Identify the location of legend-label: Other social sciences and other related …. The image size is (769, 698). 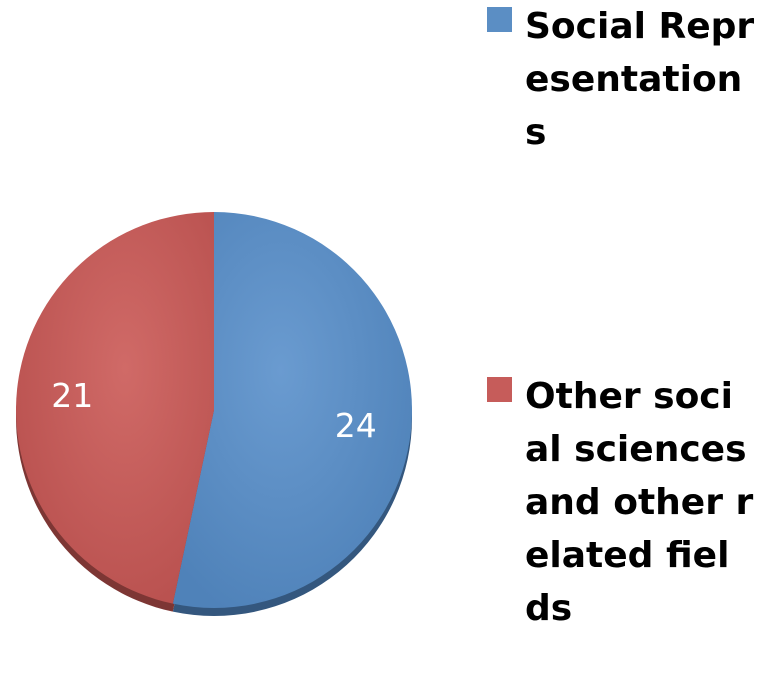
(639, 502).